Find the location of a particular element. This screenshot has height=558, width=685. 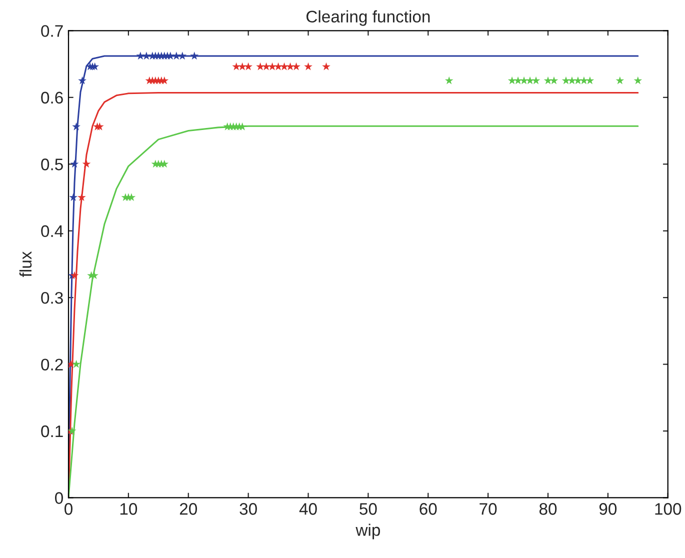

x-tick-label: 0 is located at coordinates (68, 509).